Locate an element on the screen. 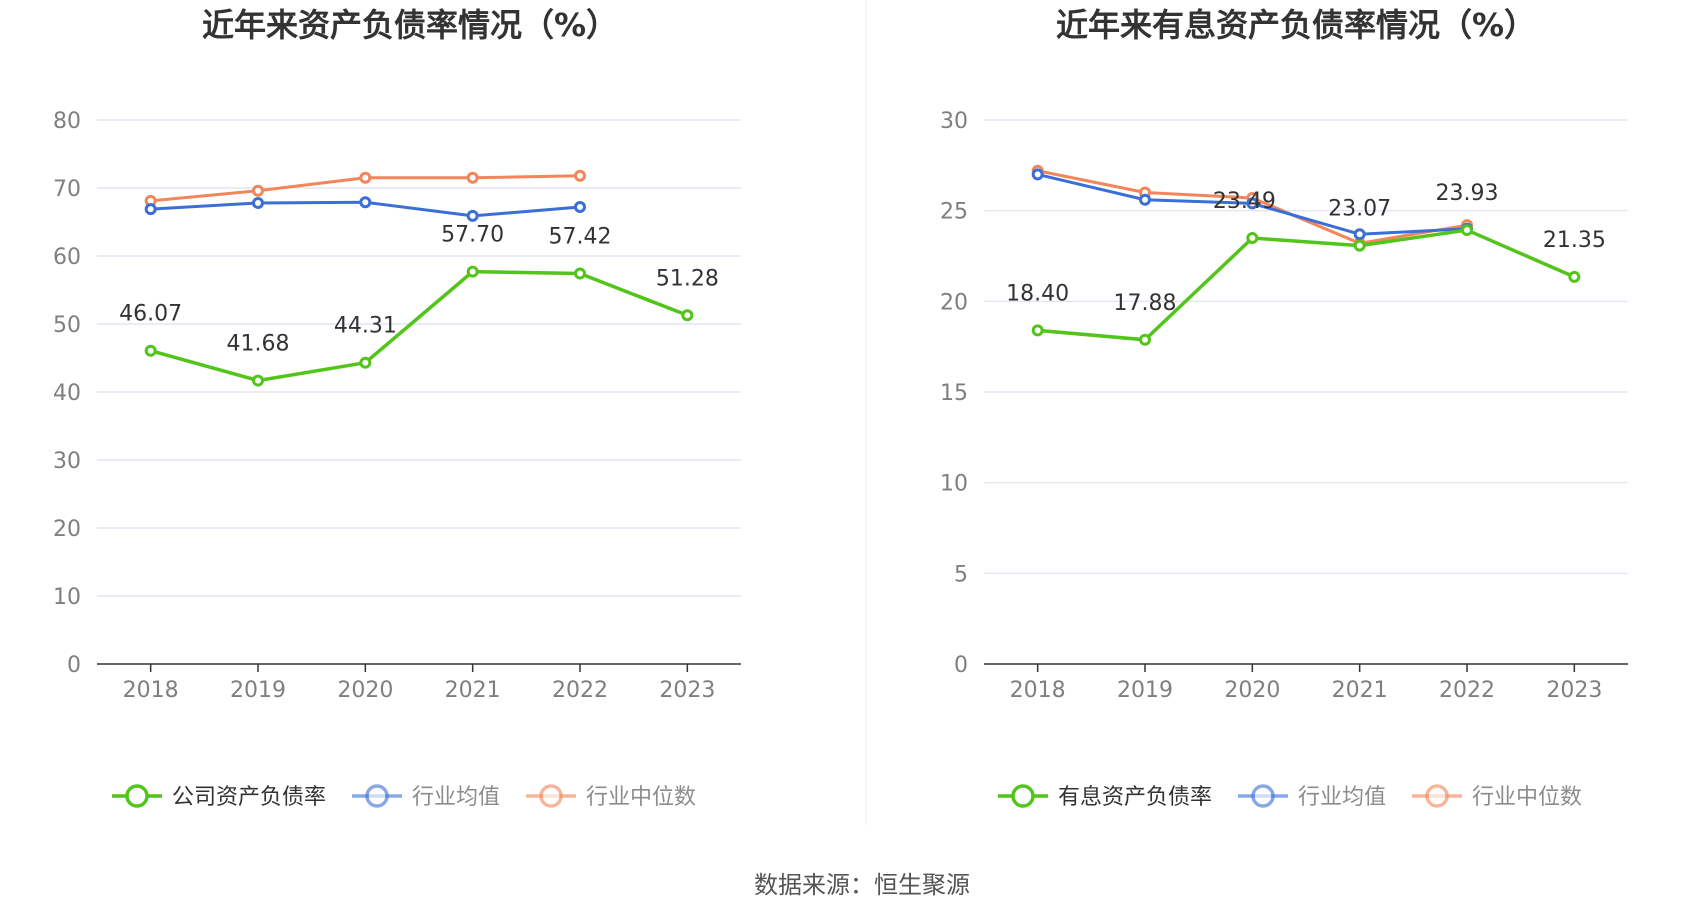 The height and width of the screenshot is (918, 1700). data-label: 23.49 is located at coordinates (1244, 201).